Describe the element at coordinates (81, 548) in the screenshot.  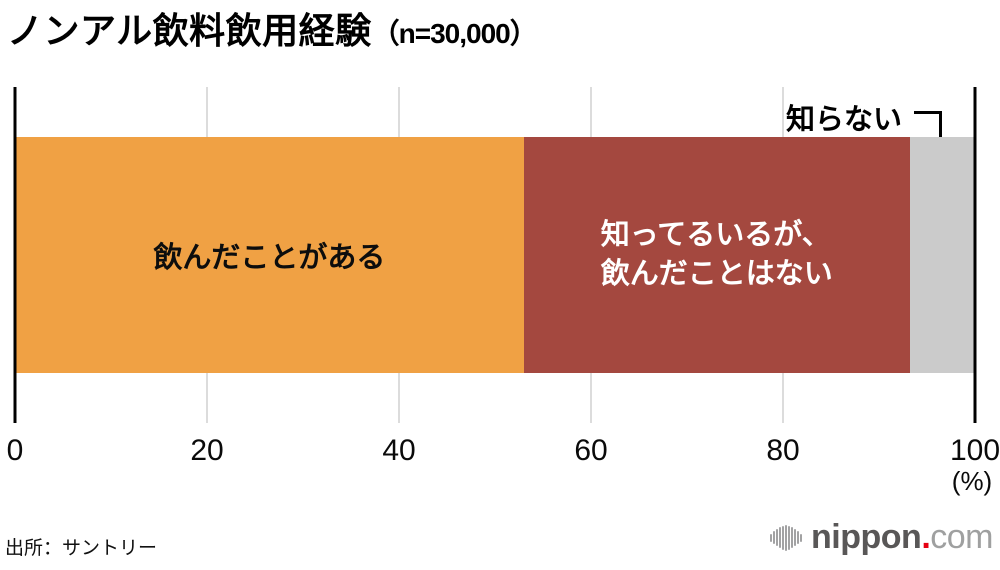
I see `source-note: 出所：サントリー` at that location.